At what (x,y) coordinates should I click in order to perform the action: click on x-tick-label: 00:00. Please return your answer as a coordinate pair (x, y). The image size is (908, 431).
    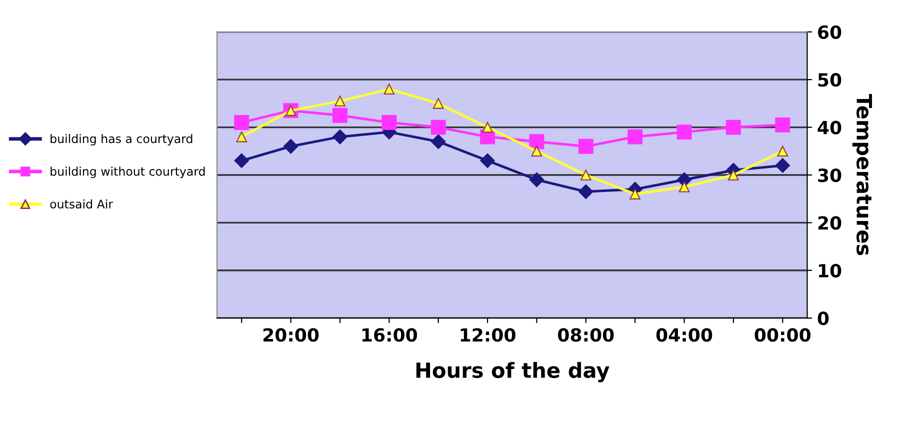
    Looking at the image, I should click on (782, 335).